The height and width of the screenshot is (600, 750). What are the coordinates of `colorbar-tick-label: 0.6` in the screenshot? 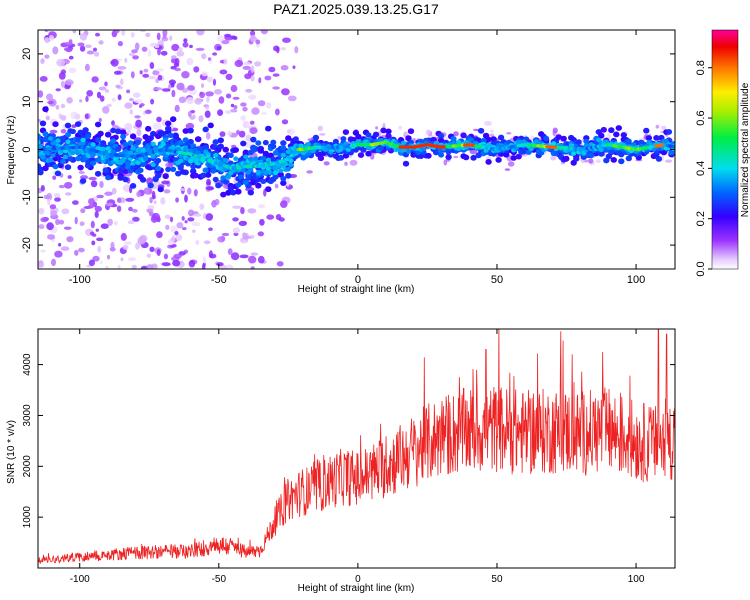 It's located at (701, 117).